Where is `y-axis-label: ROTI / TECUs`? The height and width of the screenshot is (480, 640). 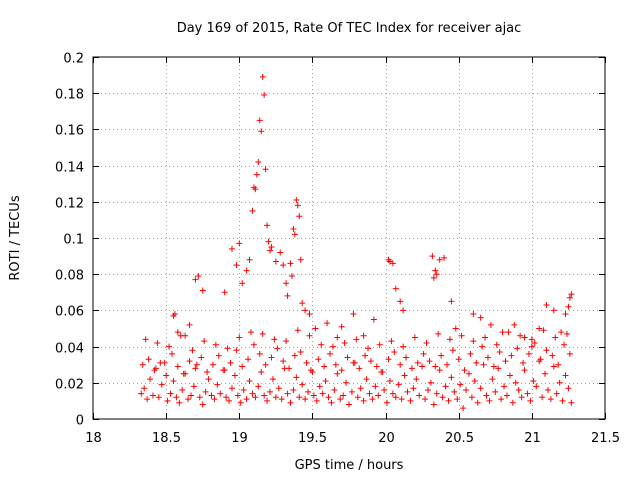
y-axis-label: ROTI / TECUs is located at coordinates (15, 237).